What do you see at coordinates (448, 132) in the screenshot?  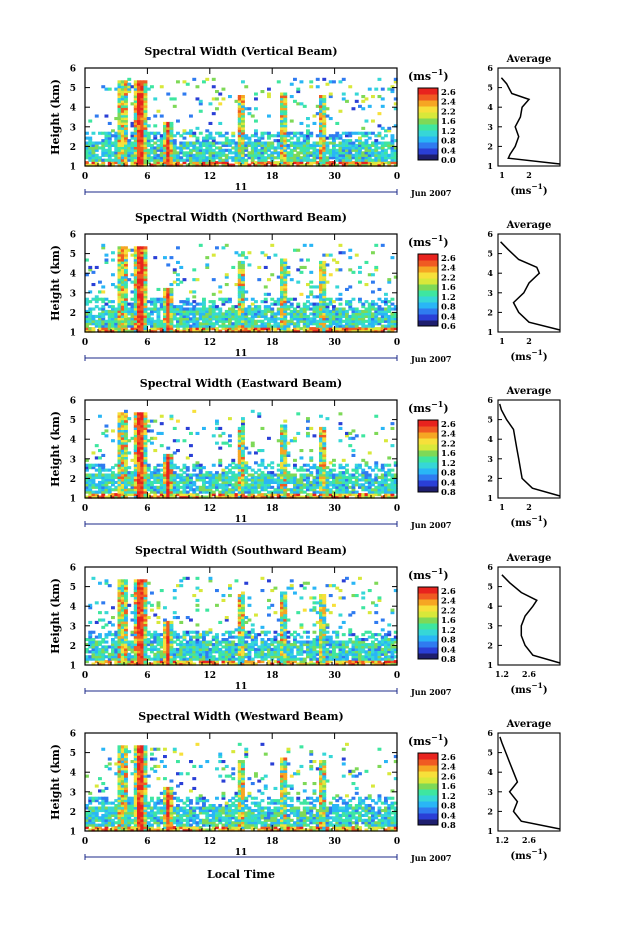 I see `colorbar-tick-label: 1.2` at bounding box center [448, 132].